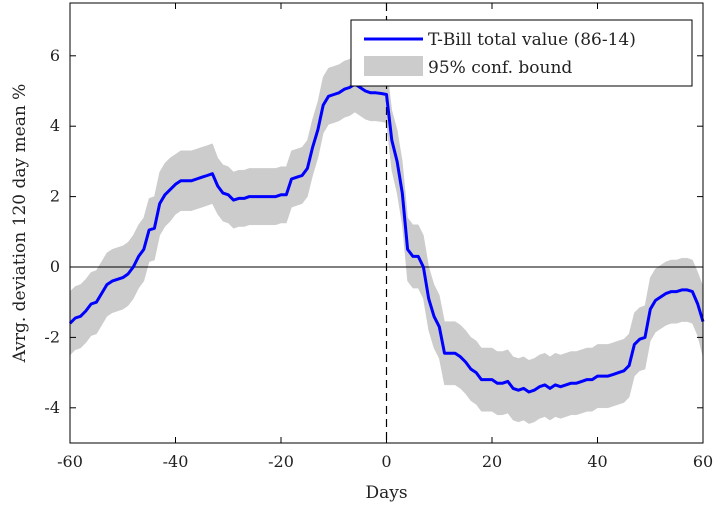 The width and height of the screenshot is (715, 506). I want to click on y-tick-label: 0, so click(55, 266).